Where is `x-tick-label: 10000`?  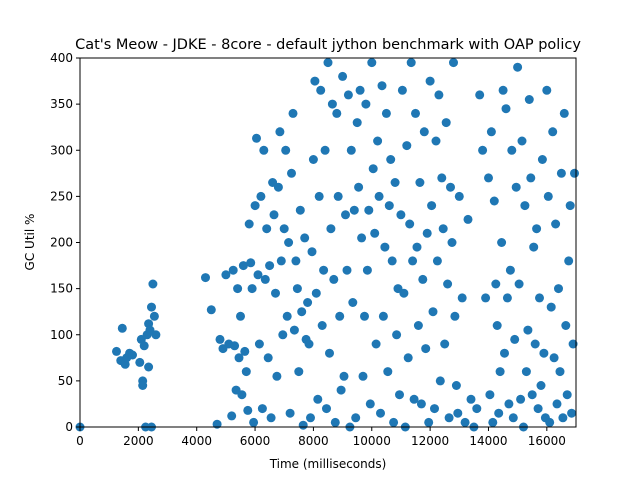
x-tick-label: 10000 is located at coordinates (372, 441).